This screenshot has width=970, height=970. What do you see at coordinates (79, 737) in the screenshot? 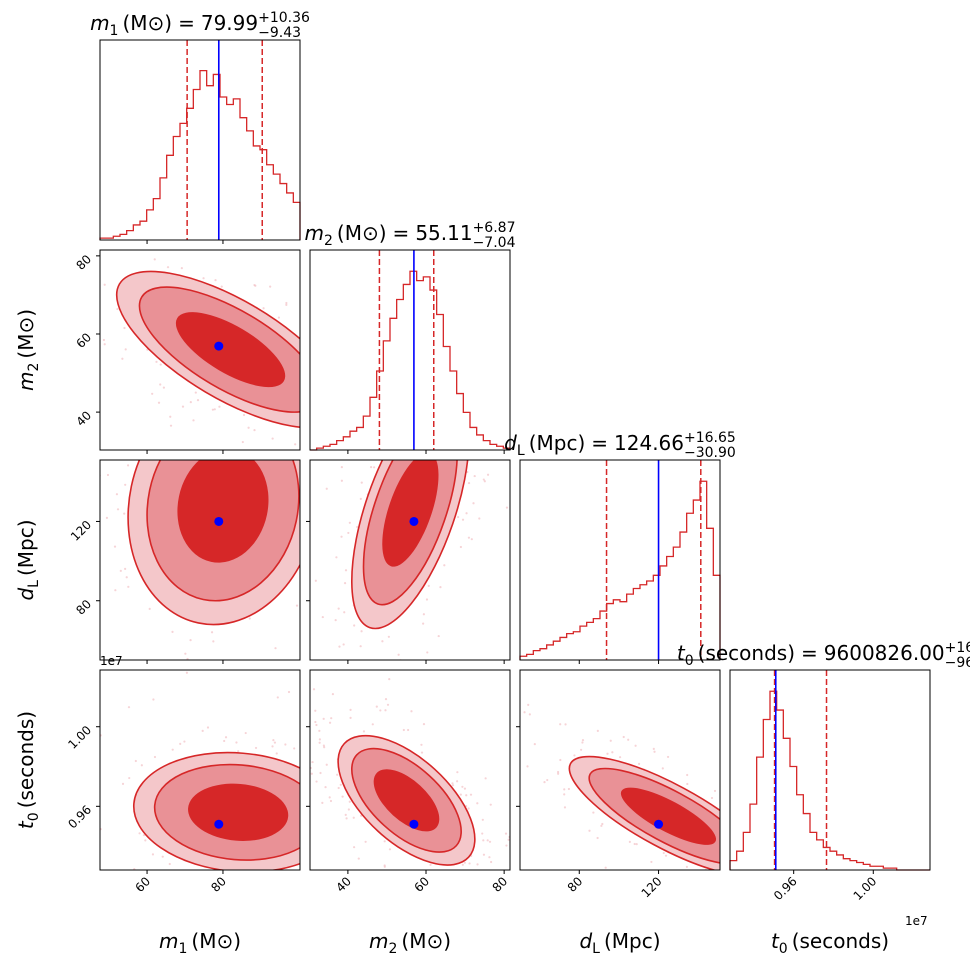
I see `y-tick-label: 1.00` at bounding box center [79, 737].